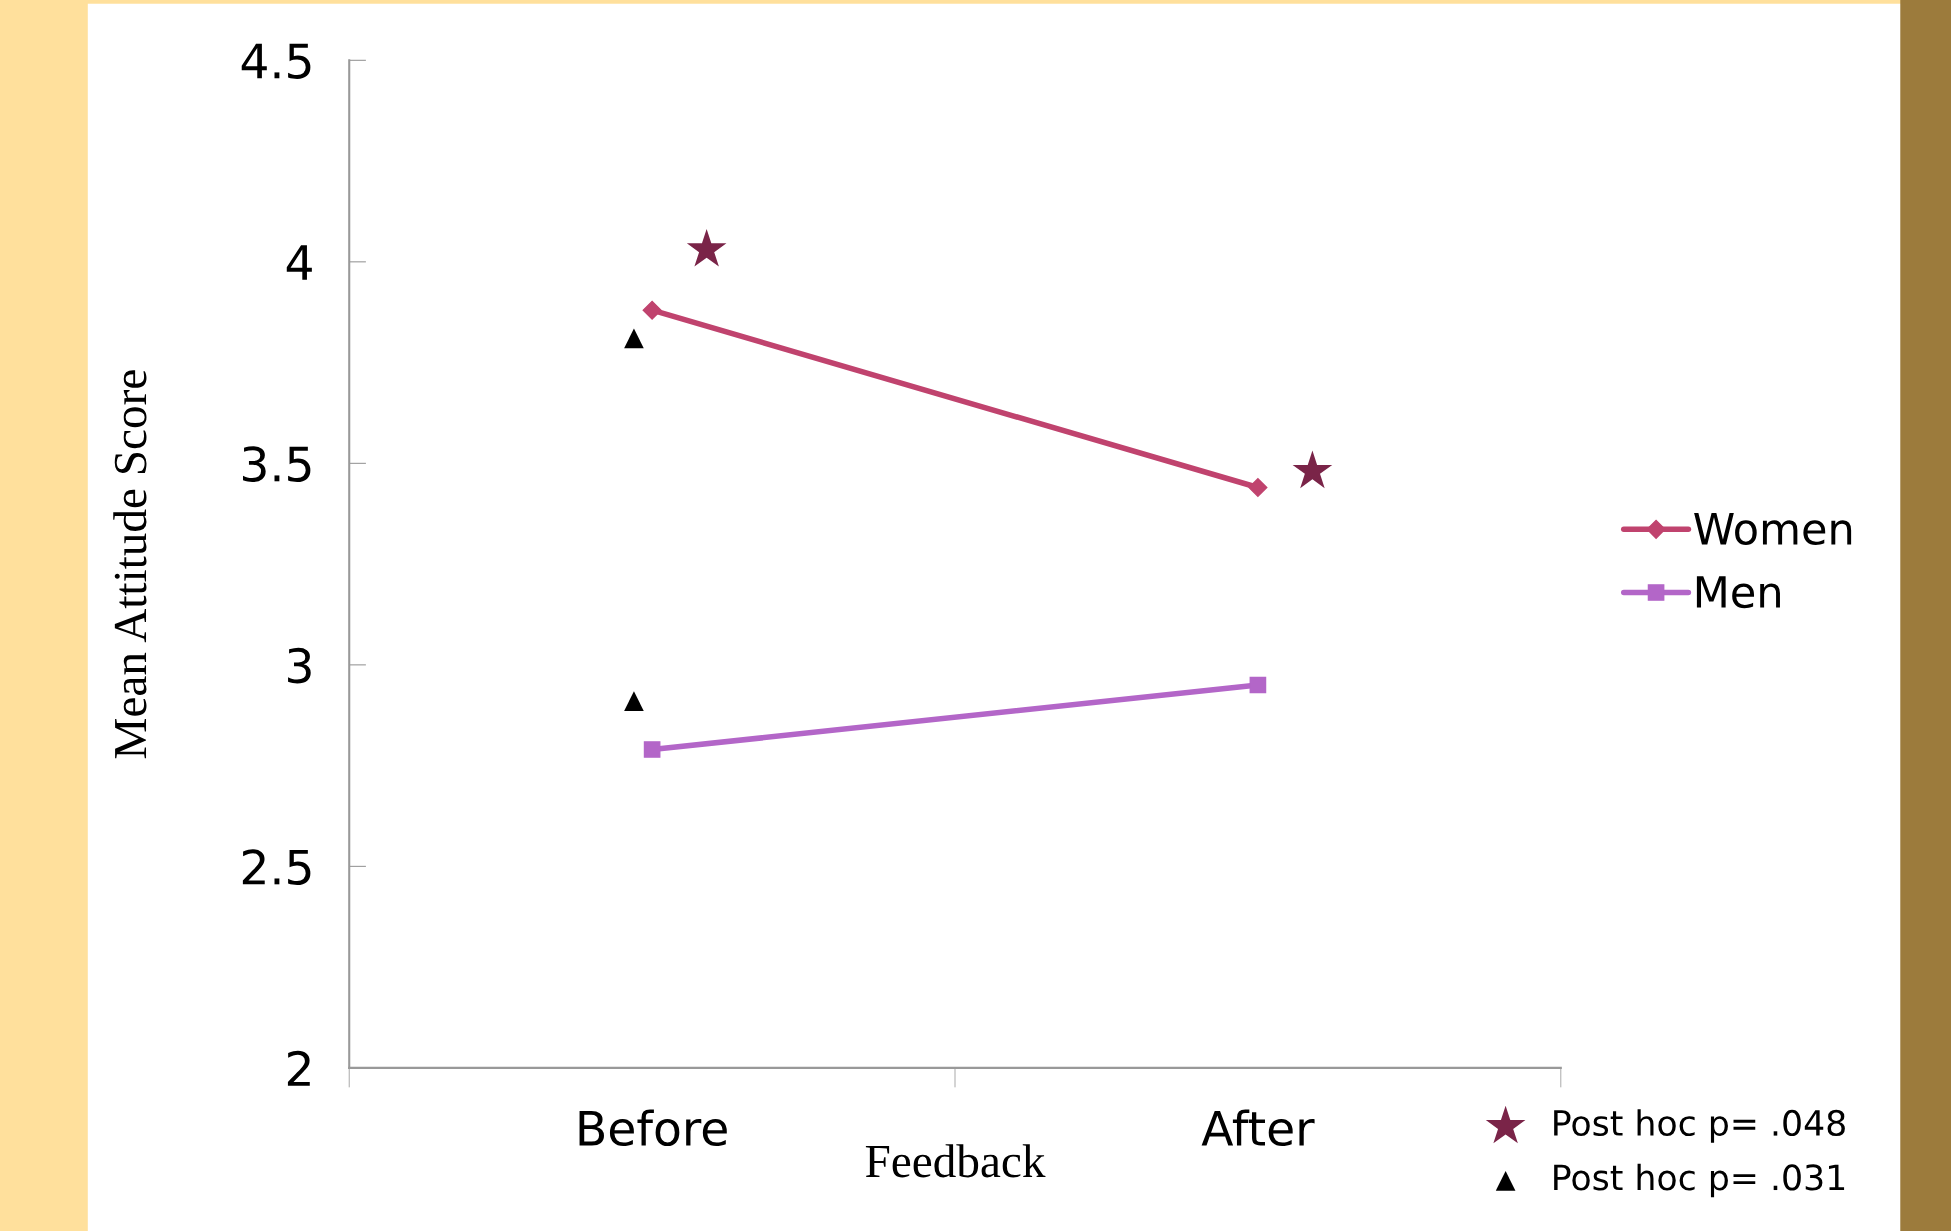 Image resolution: width=1951 pixels, height=1231 pixels. I want to click on legend-label: Post hoc p= .048, so click(1699, 1126).